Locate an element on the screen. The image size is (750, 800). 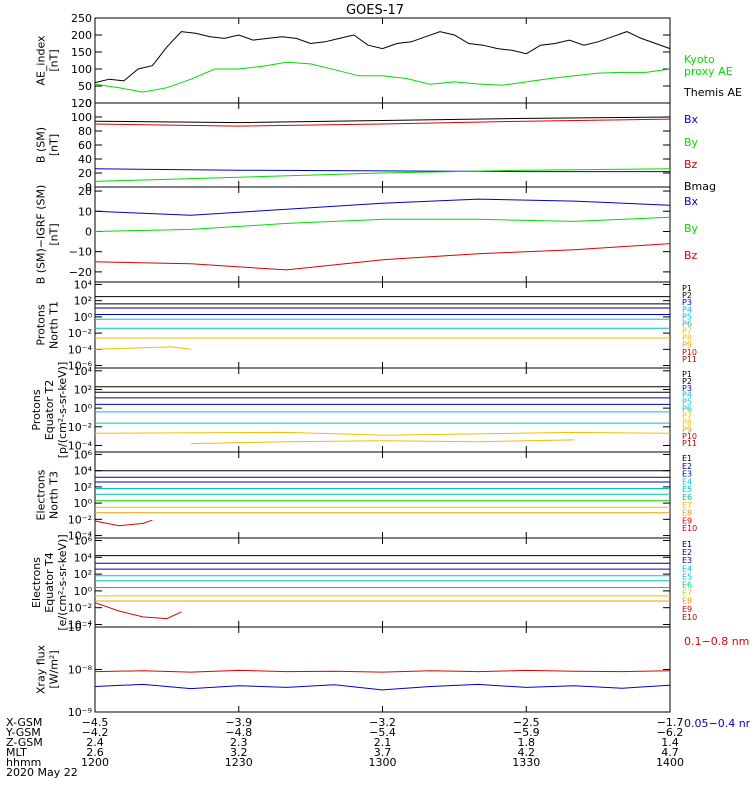
y-axis-label: [e/(cm²-s-sr-keV)] is located at coordinates (62, 582).